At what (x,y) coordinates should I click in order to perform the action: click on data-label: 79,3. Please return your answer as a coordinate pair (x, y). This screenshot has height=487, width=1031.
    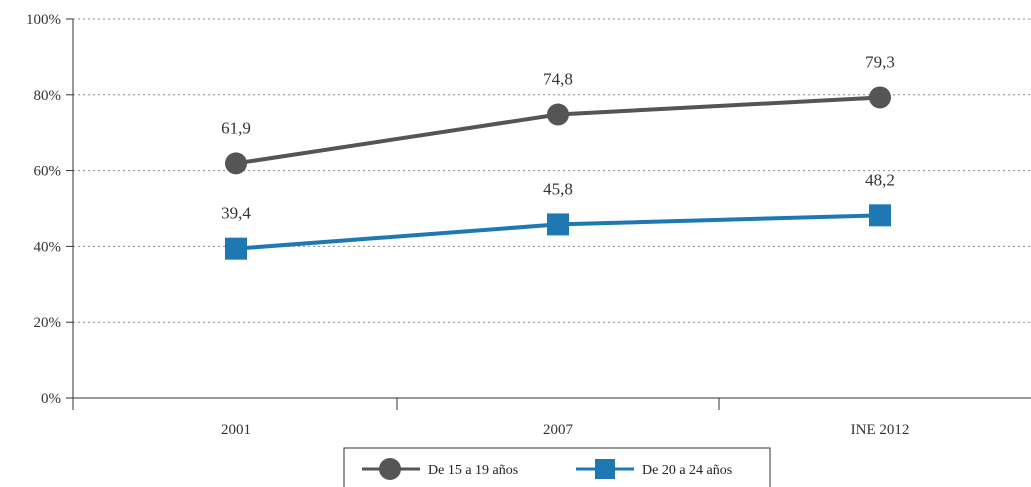
    Looking at the image, I should click on (880, 61).